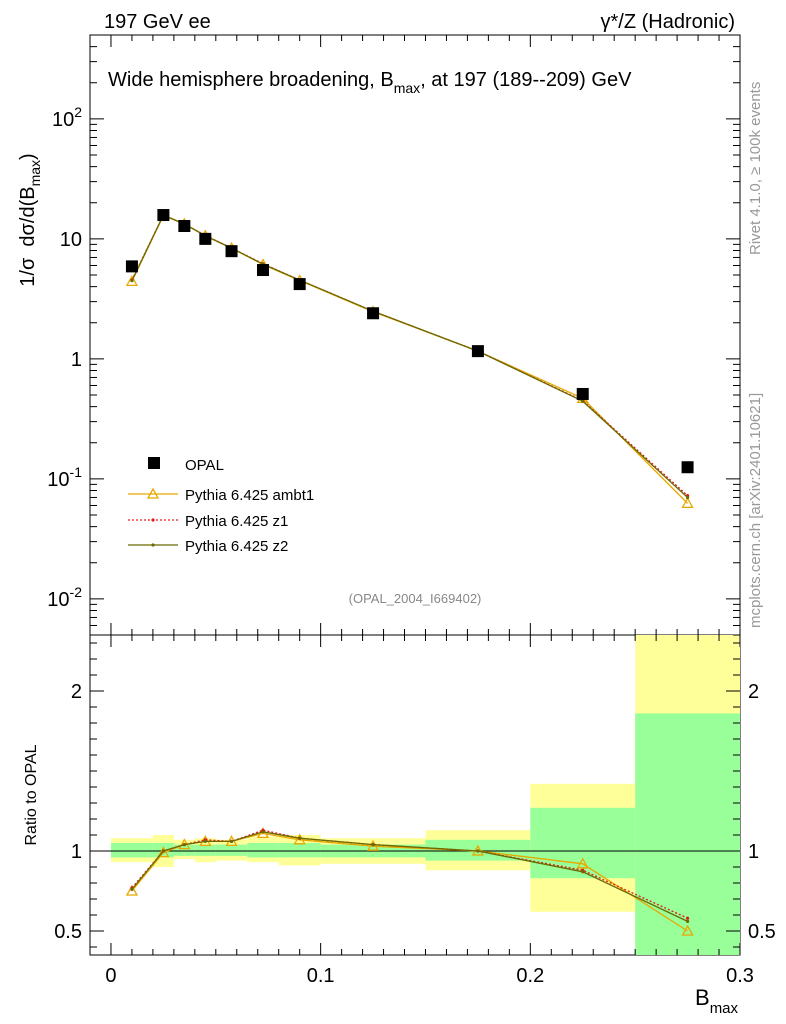 The height and width of the screenshot is (1024, 786). Describe the element at coordinates (76, 692) in the screenshot. I see `ratio-tick-label-left: 2` at that location.